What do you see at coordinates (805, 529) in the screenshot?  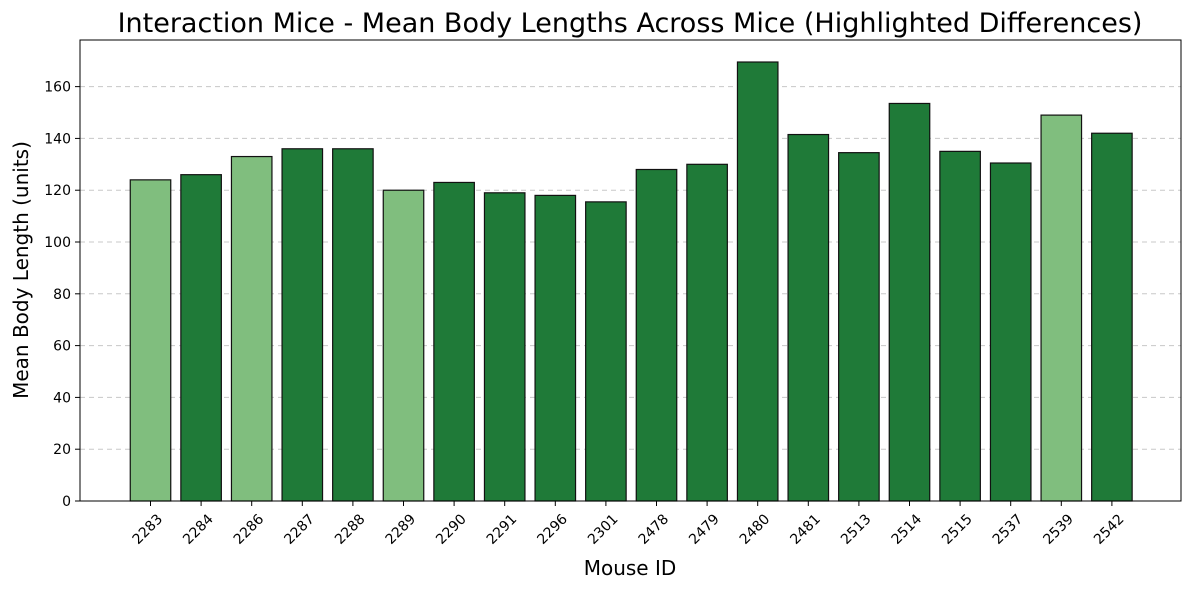 I see `x-tick-label: 2481` at bounding box center [805, 529].